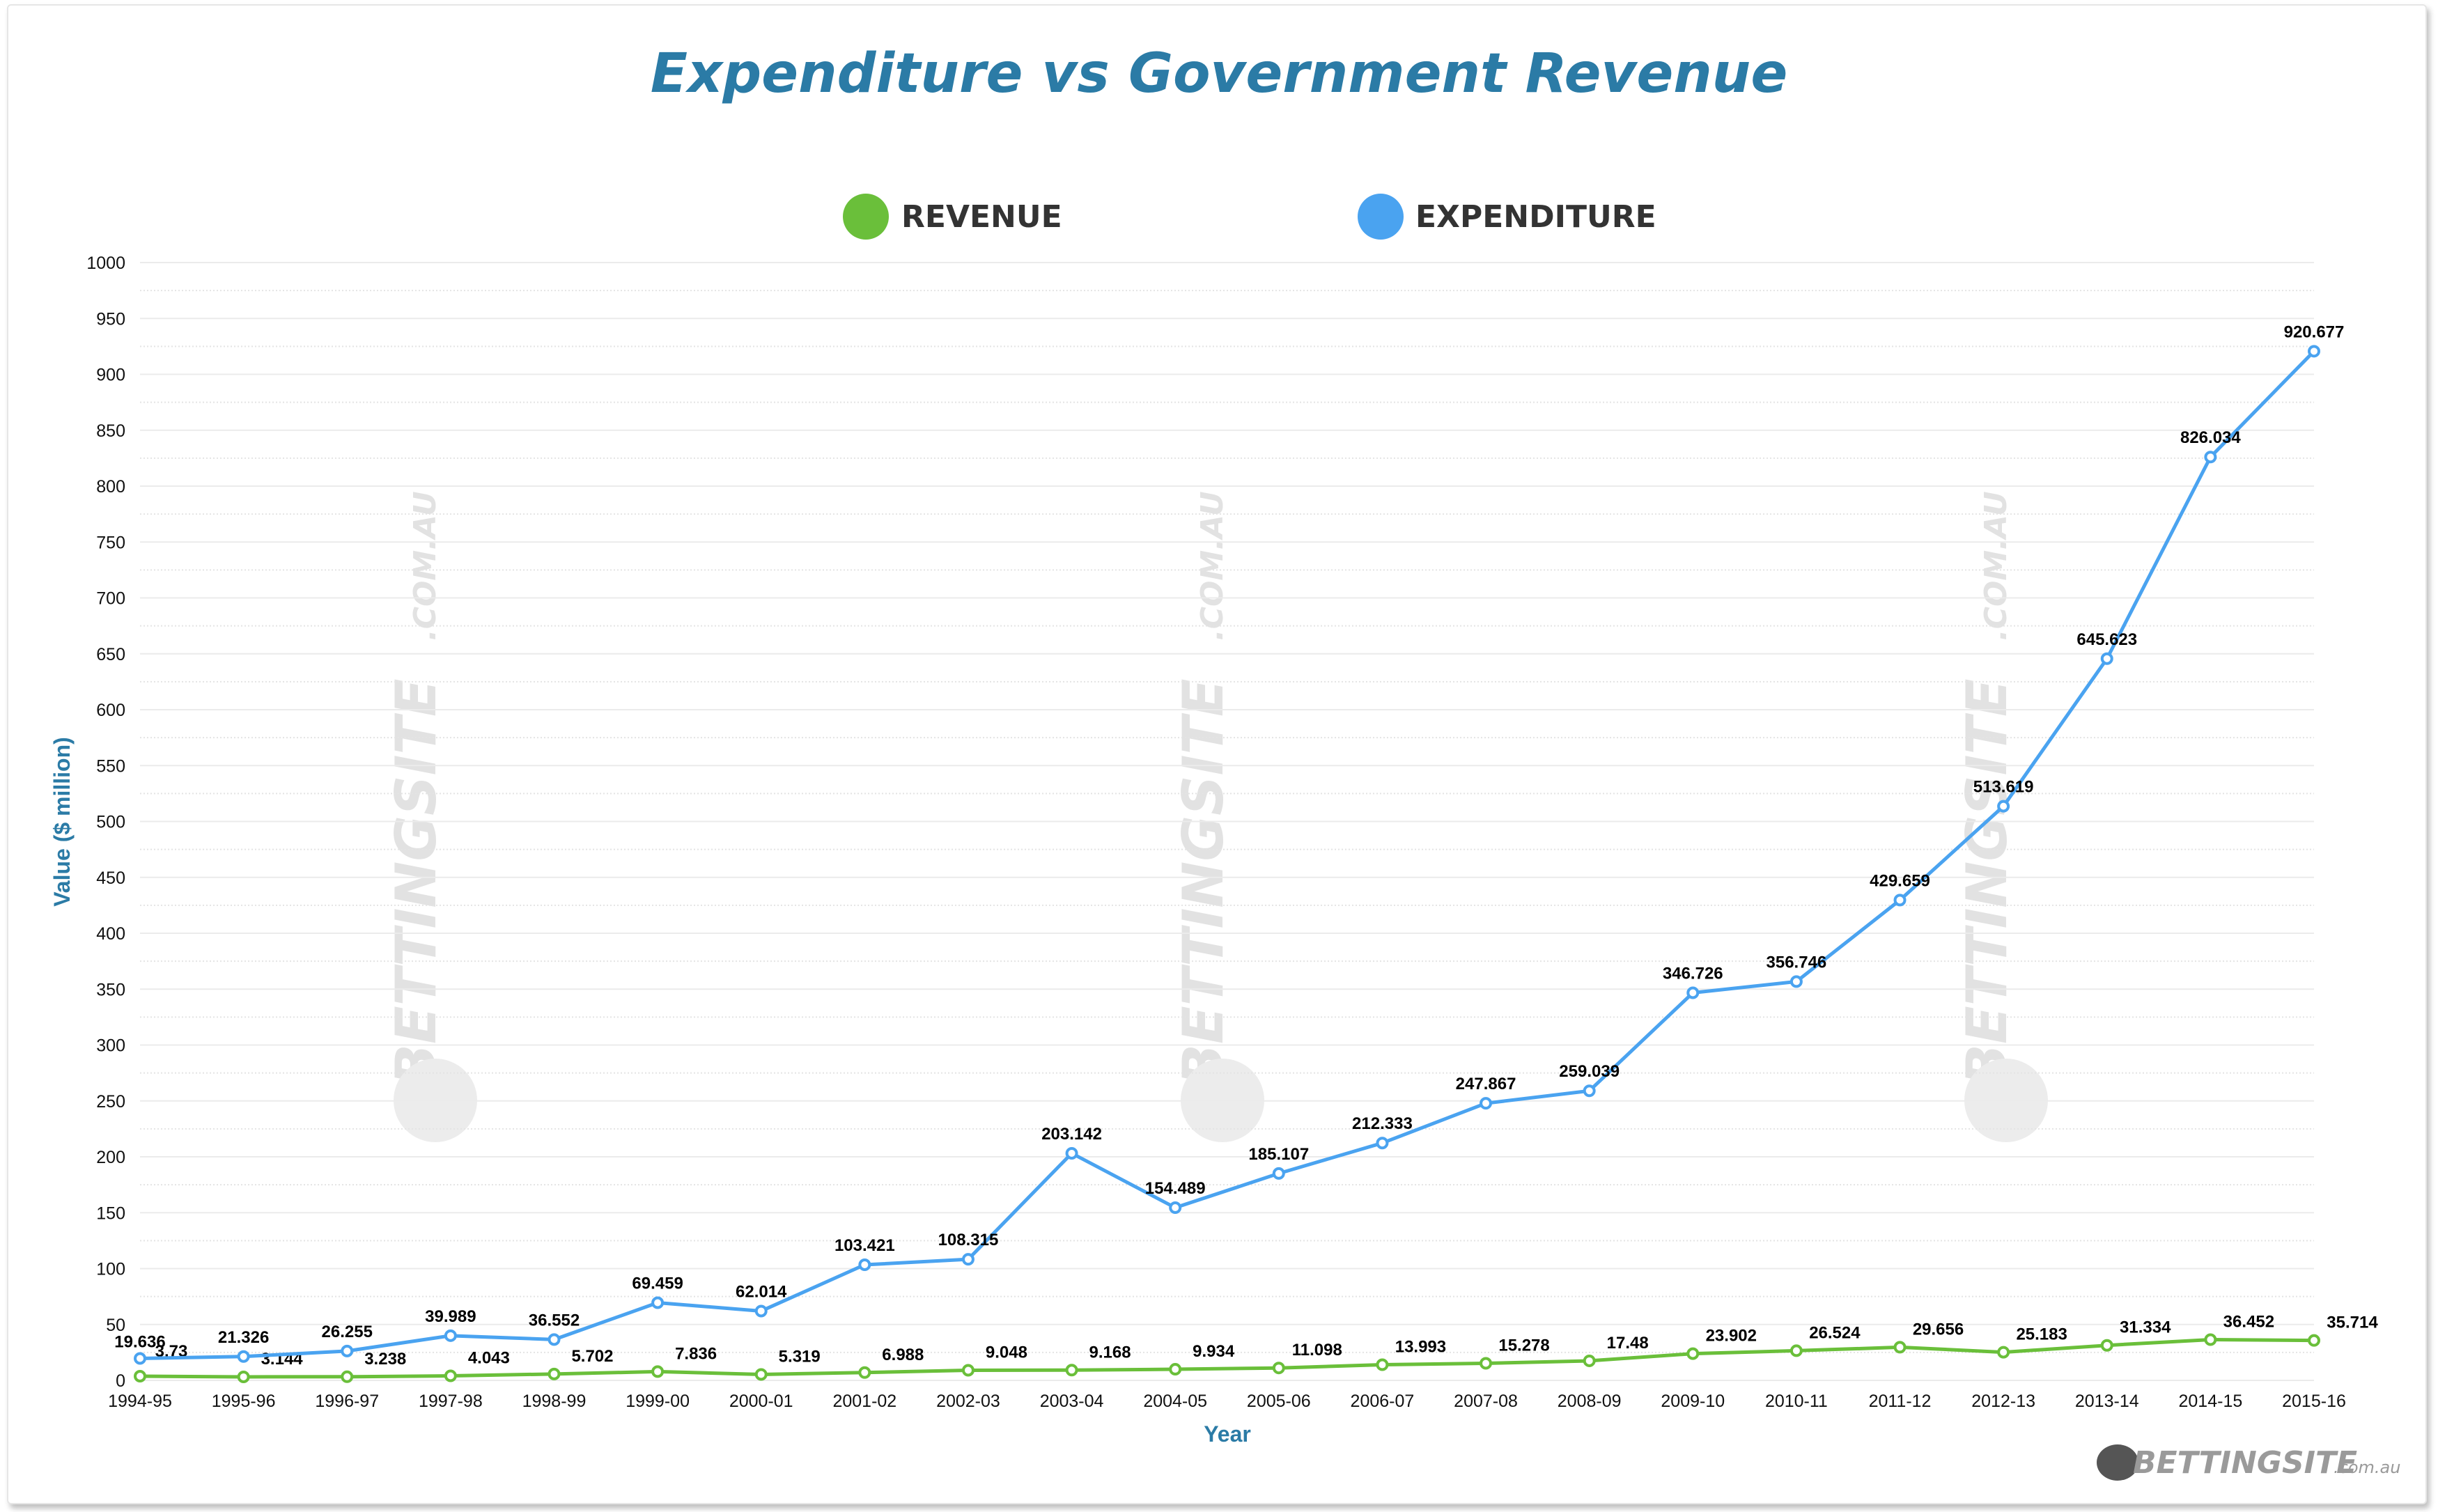 The width and height of the screenshot is (2438, 1512). Describe the element at coordinates (903, 1355) in the screenshot. I see `data-label-revenue: 6.988` at that location.